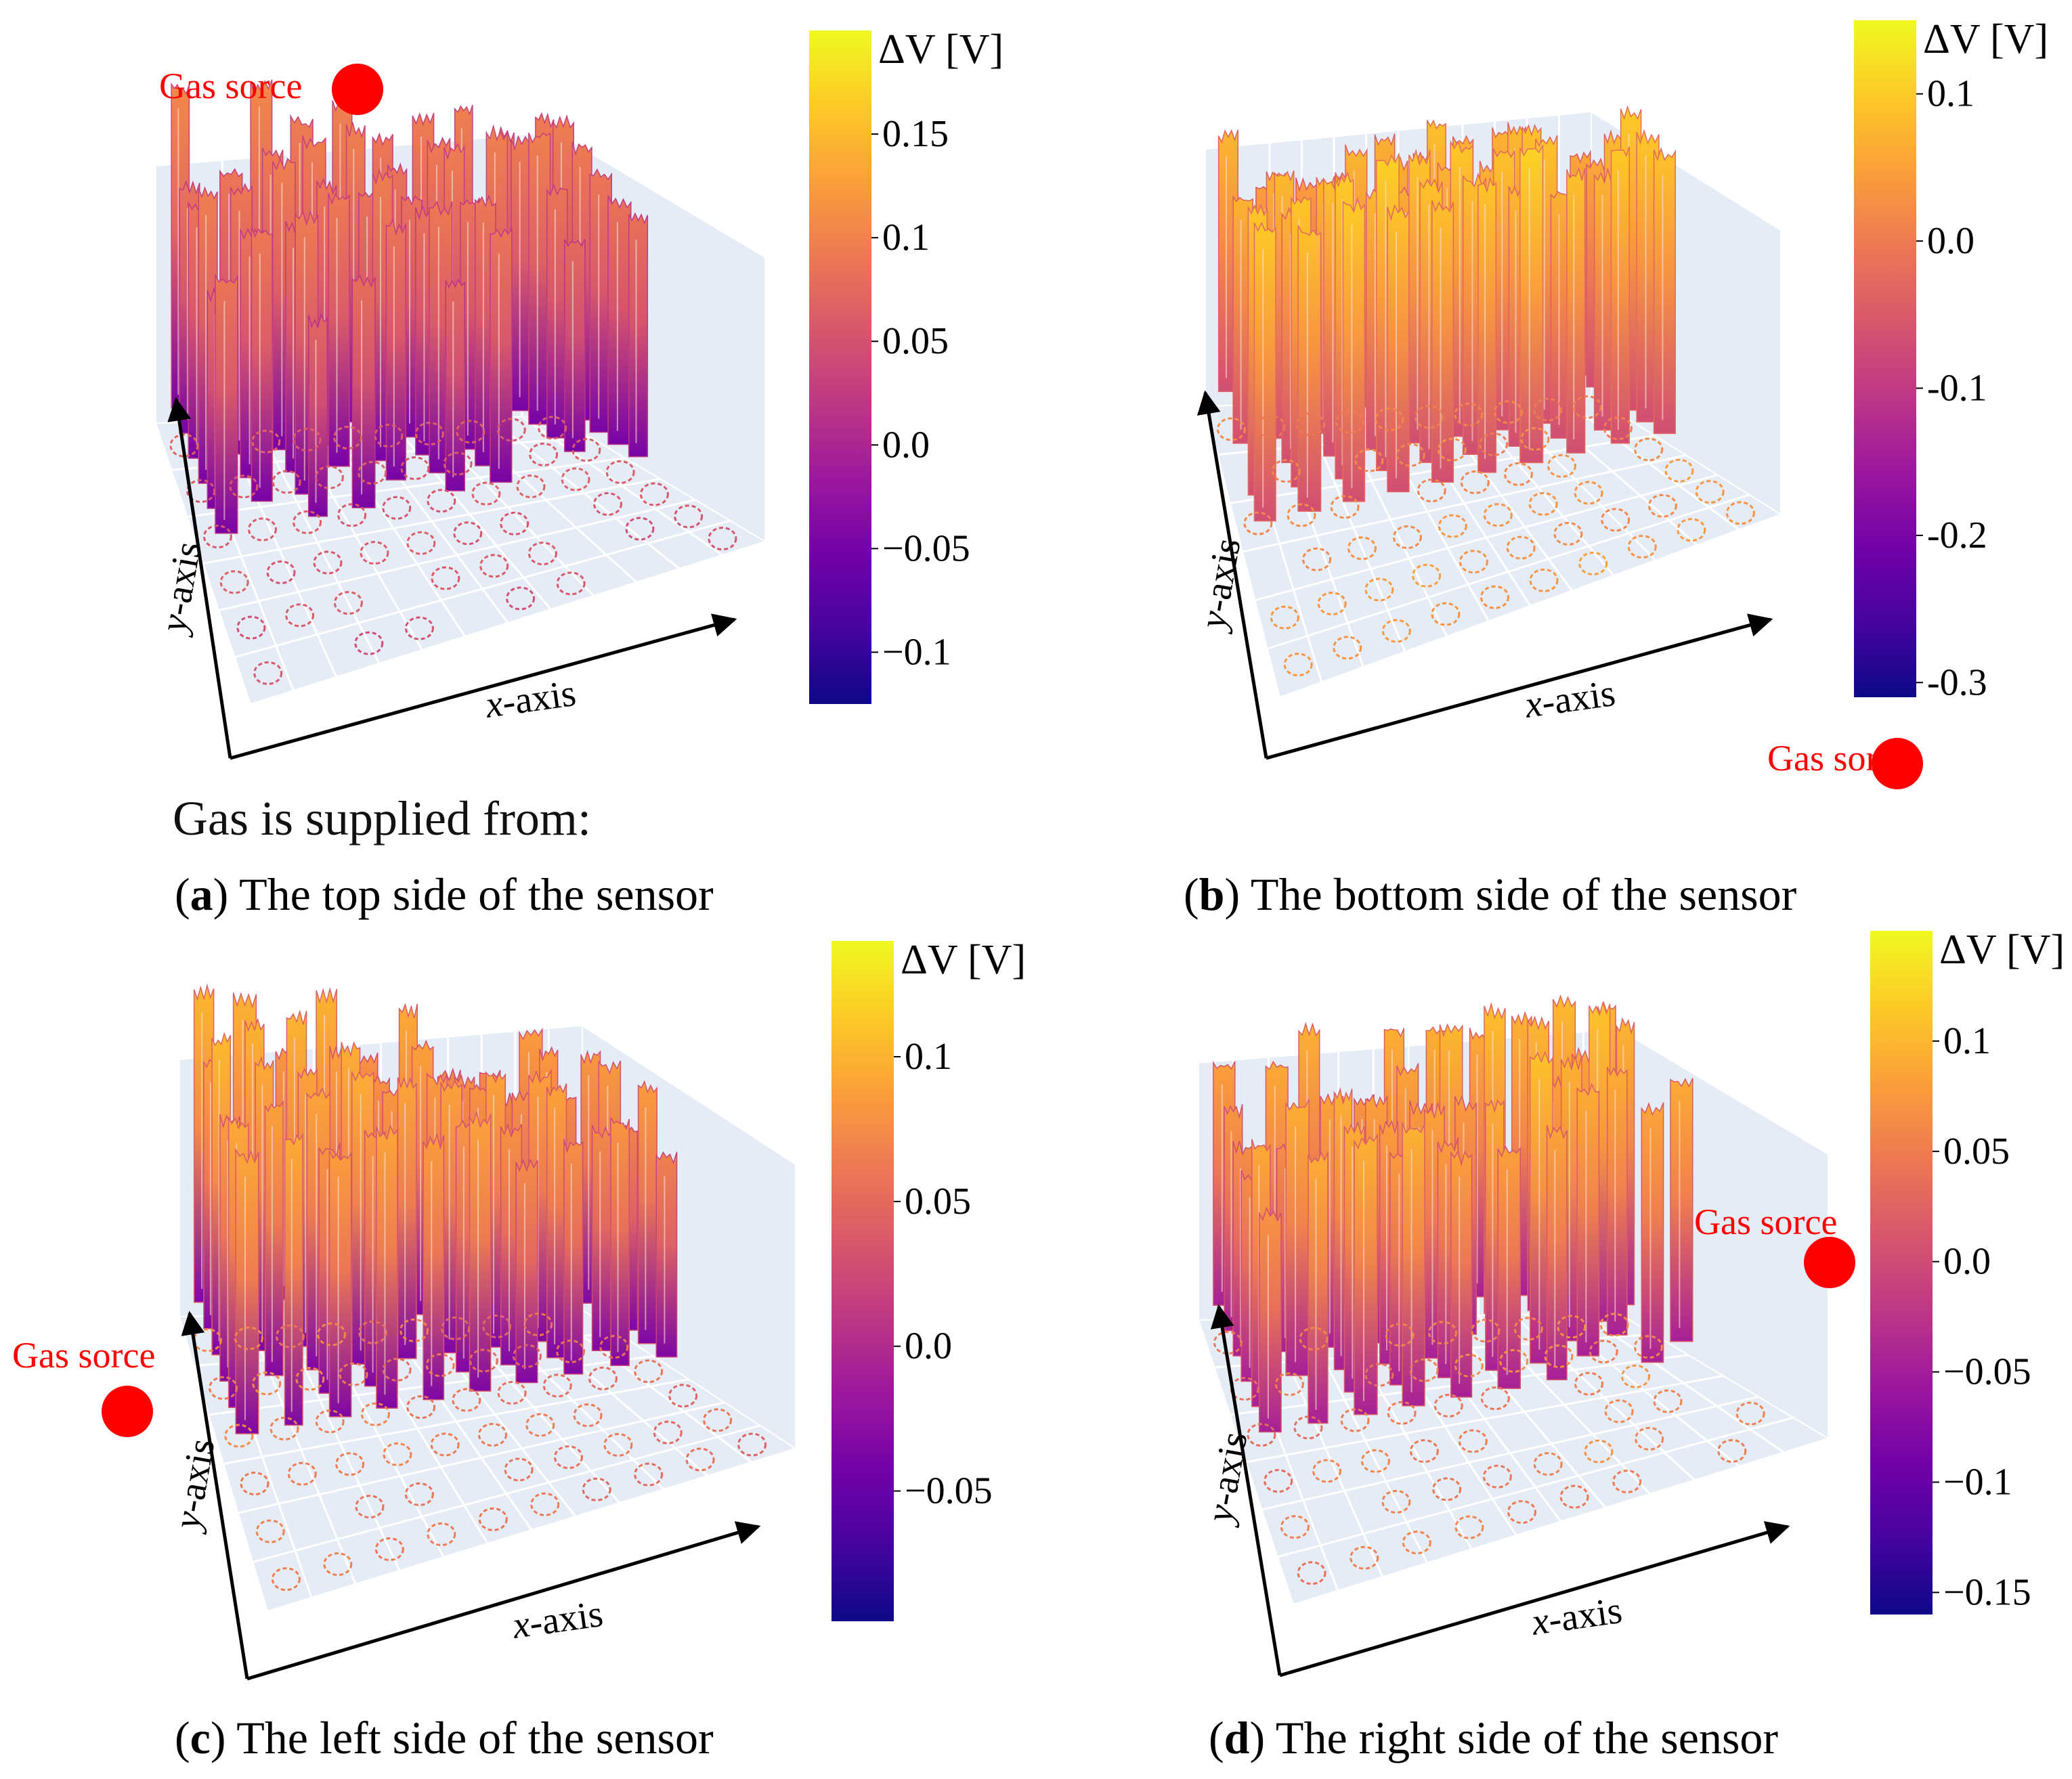  What do you see at coordinates (1237, 1737) in the screenshot?
I see `caption-letter: d` at bounding box center [1237, 1737].